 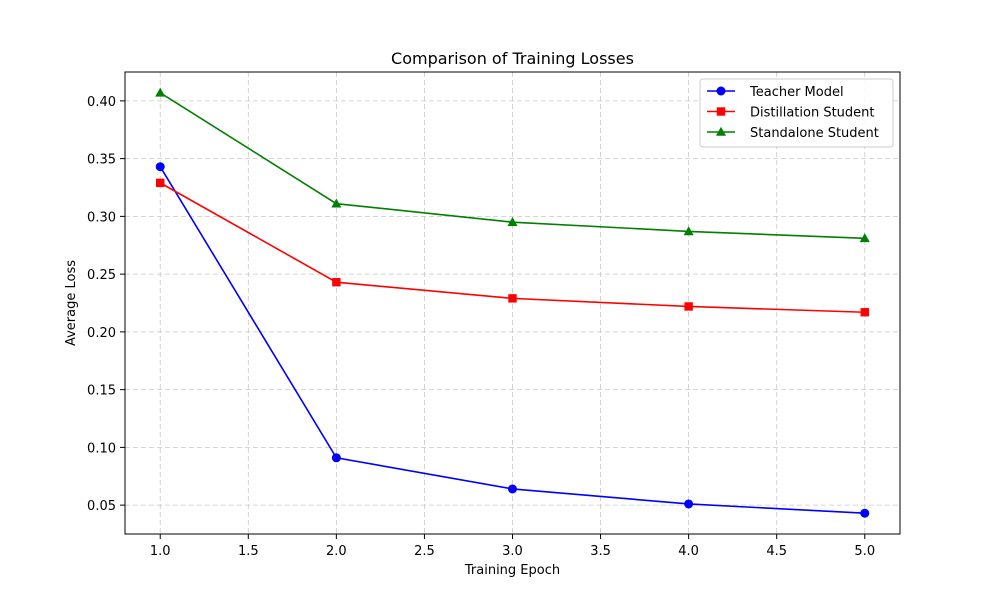 What do you see at coordinates (248, 551) in the screenshot?
I see `x-tick-label: 1.5` at bounding box center [248, 551].